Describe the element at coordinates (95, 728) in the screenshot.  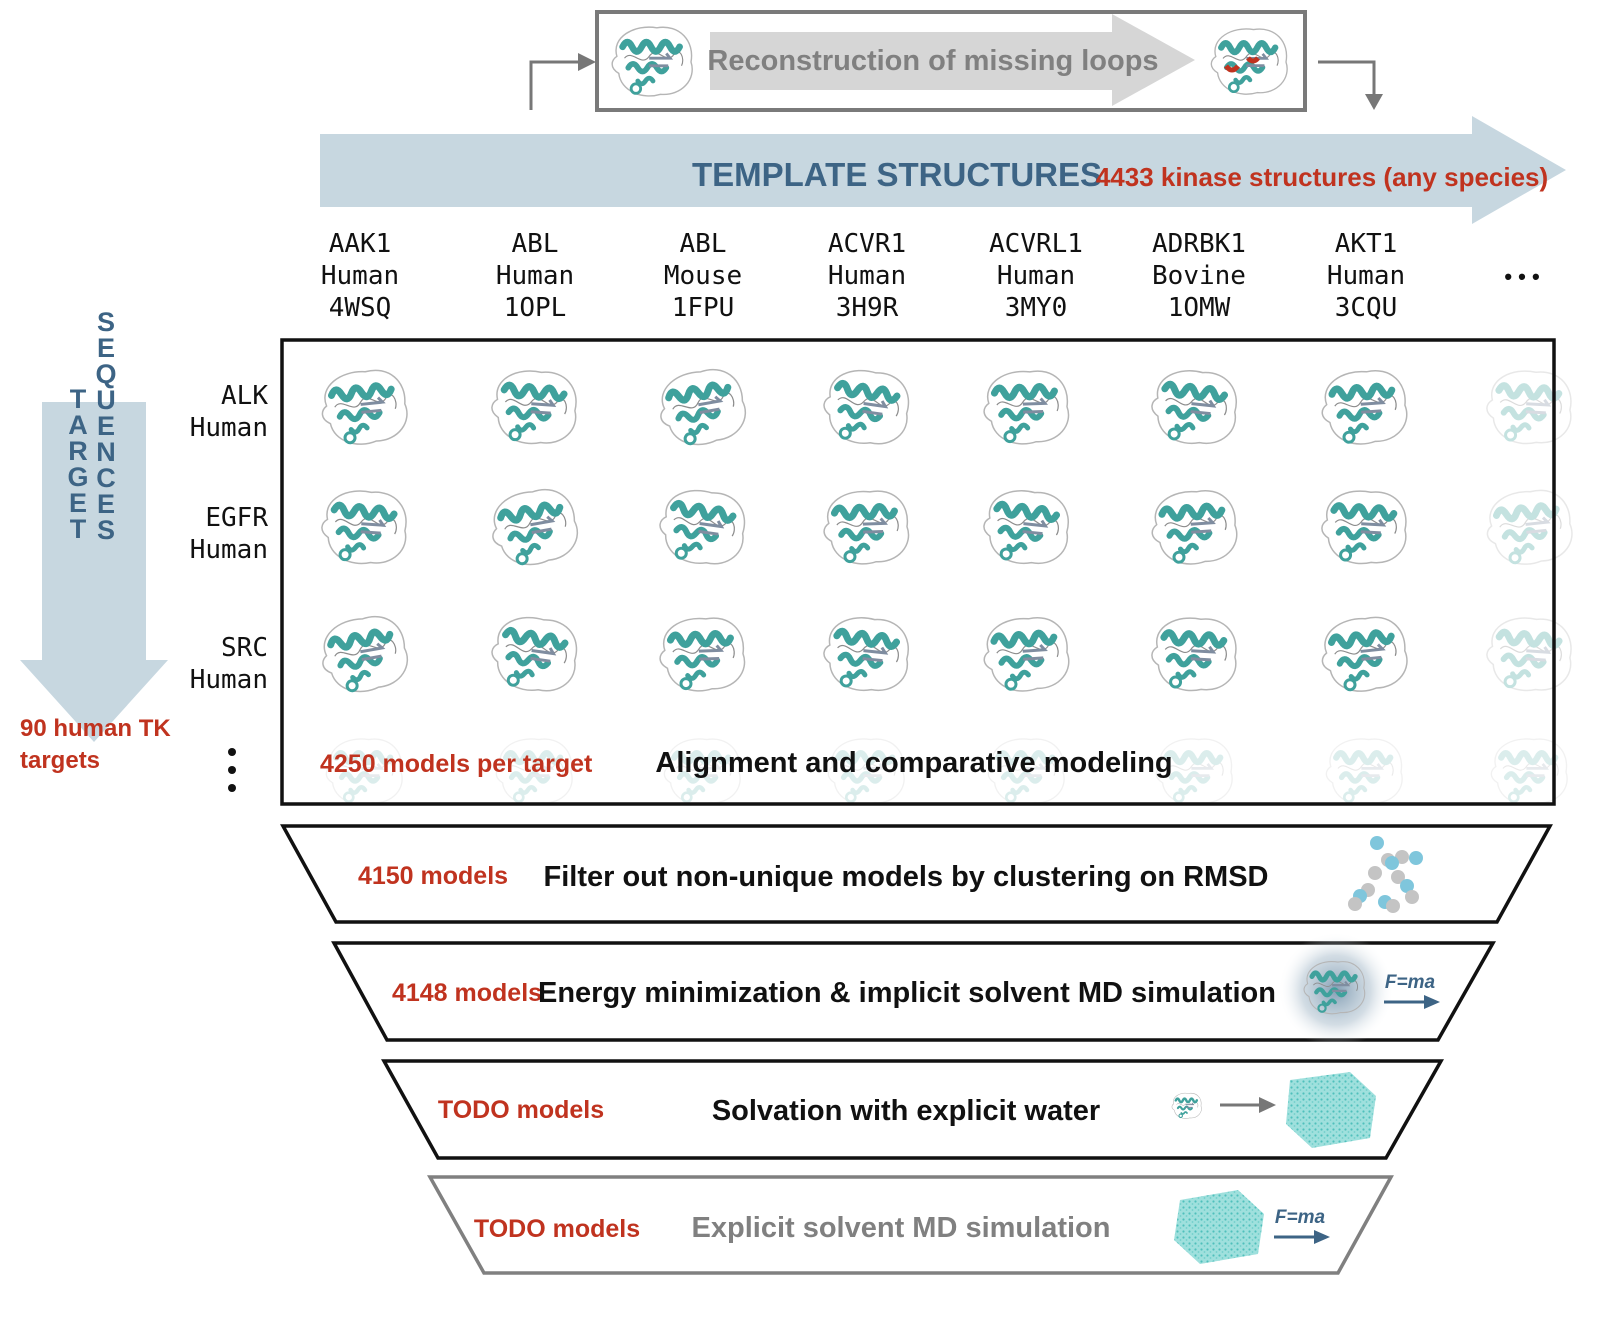
I see `target-count-line1: 90 human TK` at that location.